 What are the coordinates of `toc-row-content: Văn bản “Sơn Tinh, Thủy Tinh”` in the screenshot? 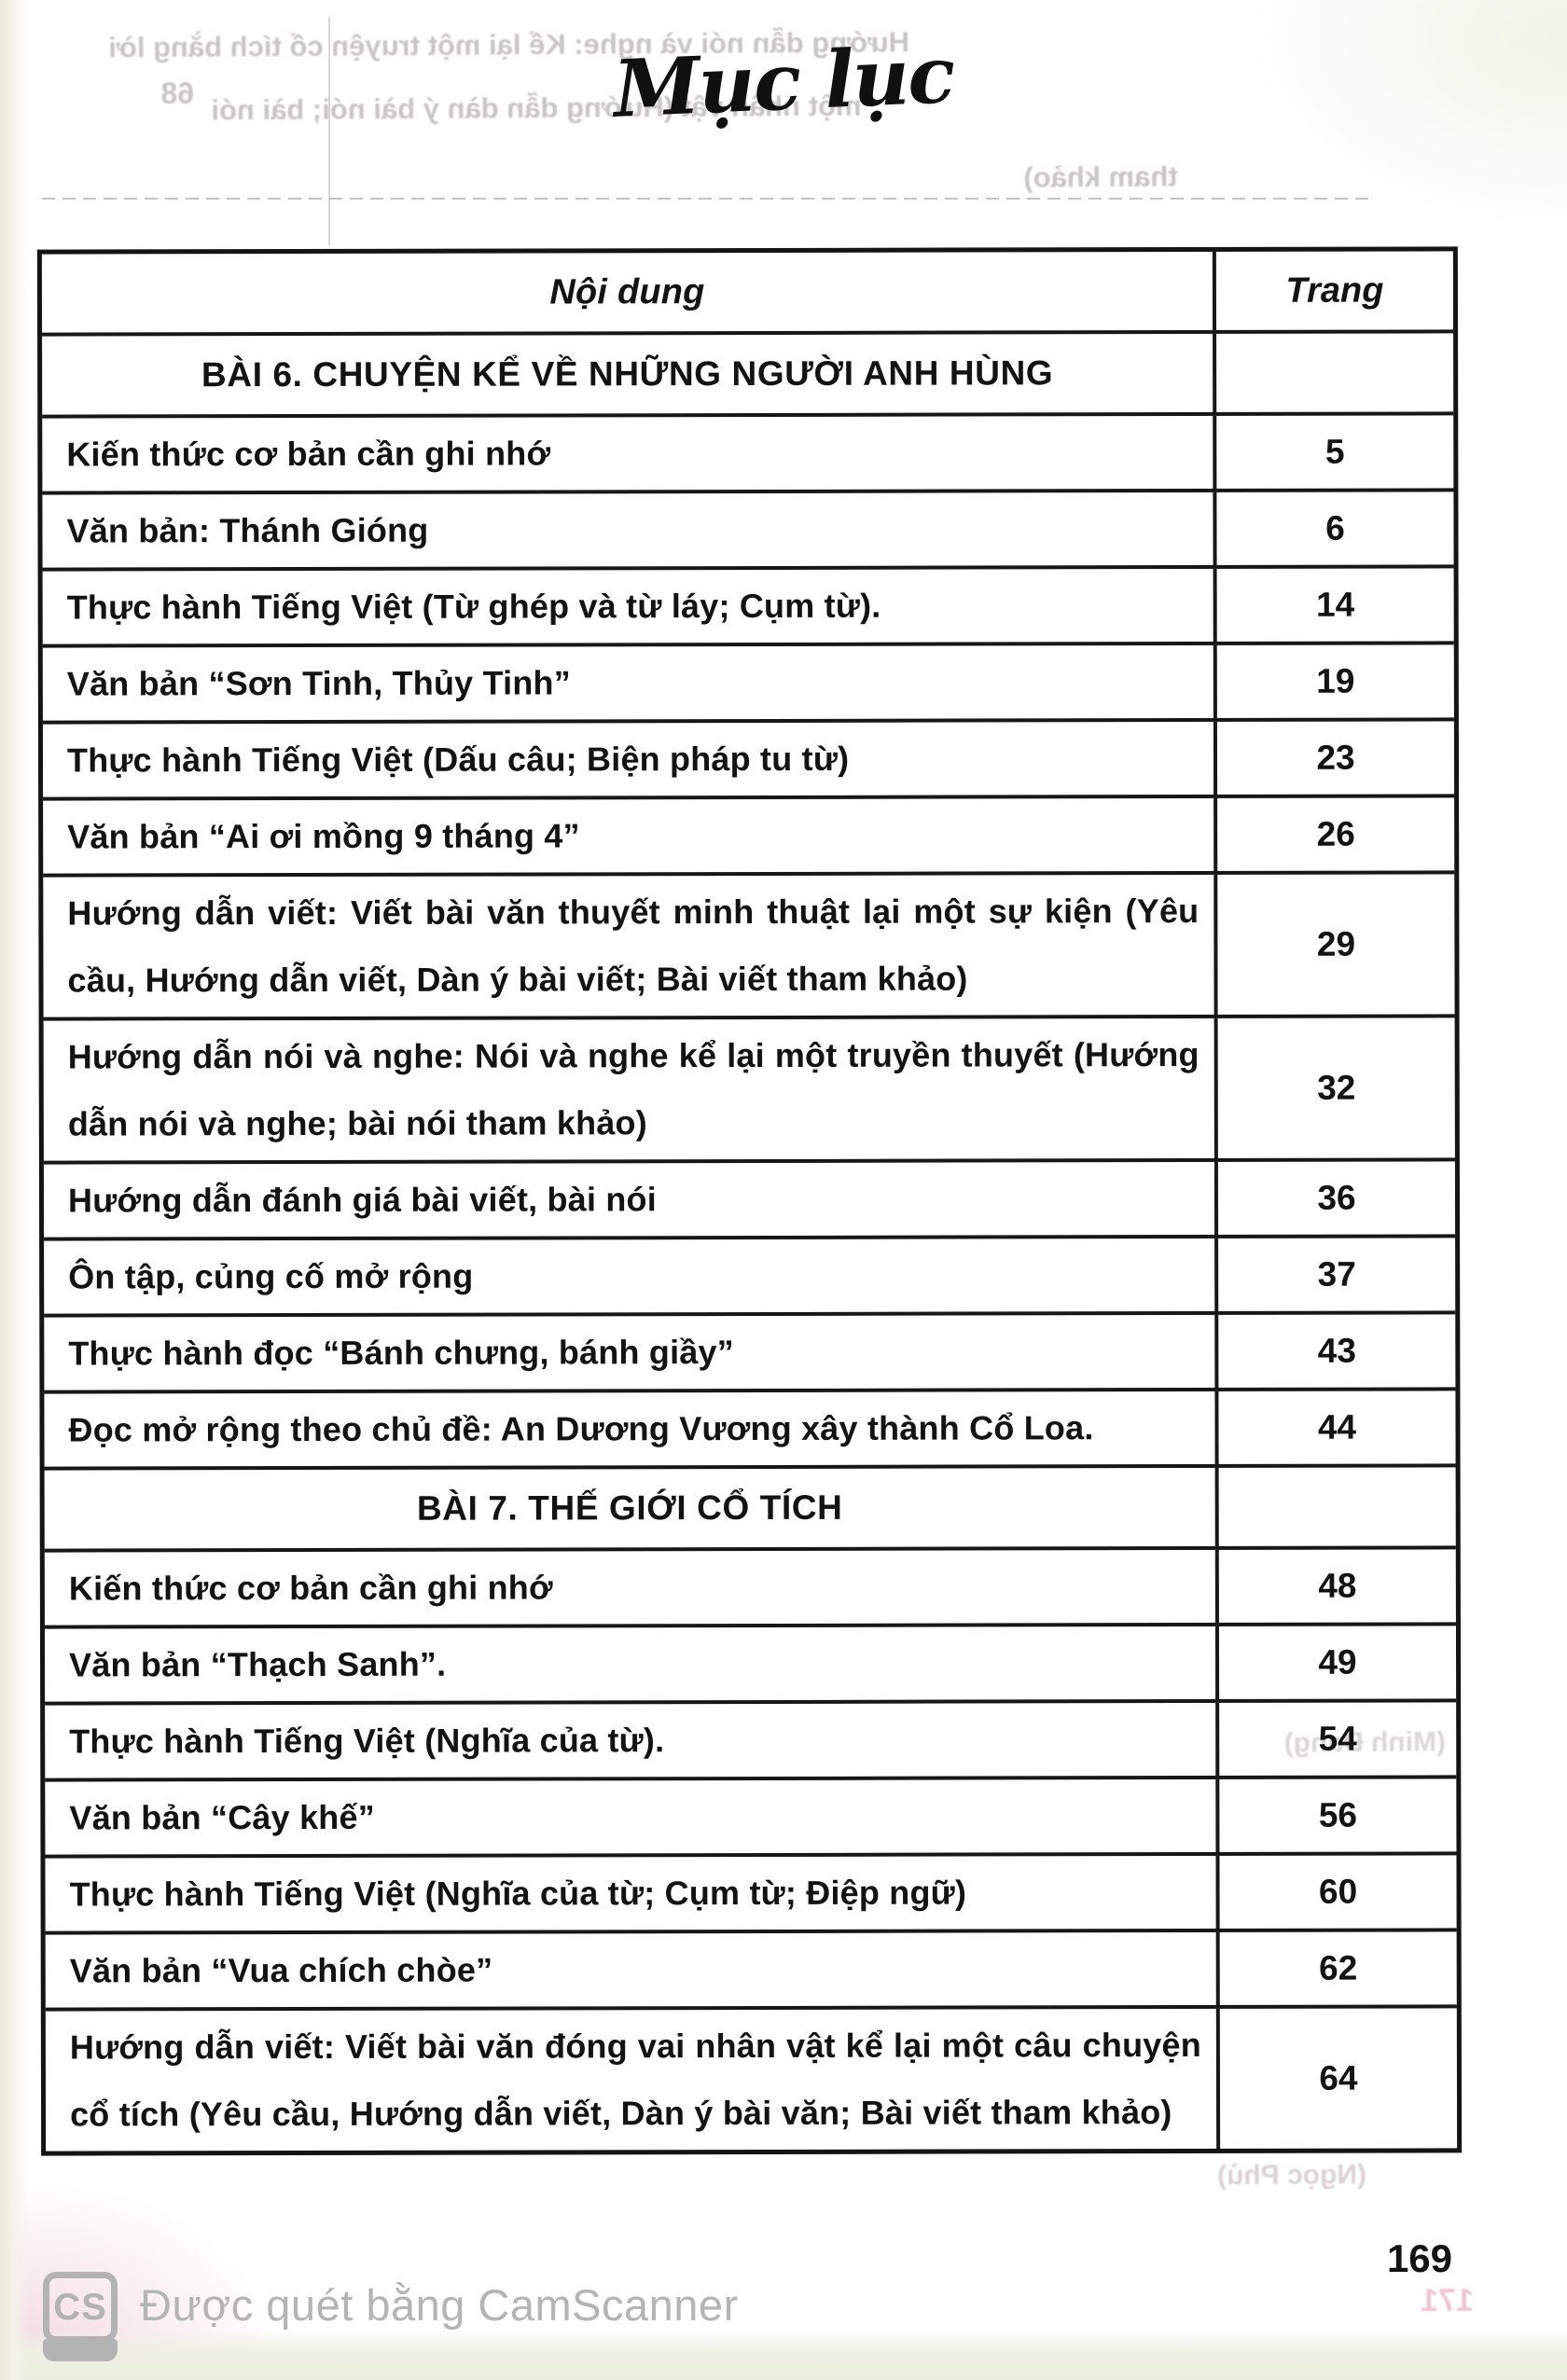 It's located at (318, 683).